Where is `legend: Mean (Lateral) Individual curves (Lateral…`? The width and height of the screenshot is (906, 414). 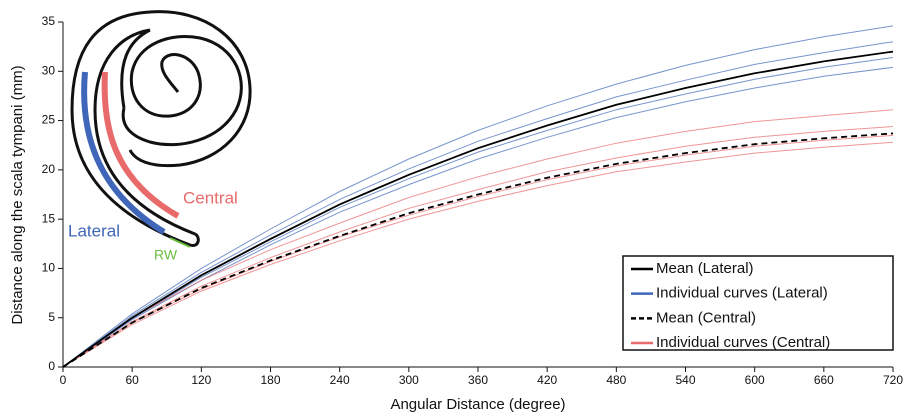 legend: Mean (Lateral) Individual curves (Lateral… is located at coordinates (758, 303).